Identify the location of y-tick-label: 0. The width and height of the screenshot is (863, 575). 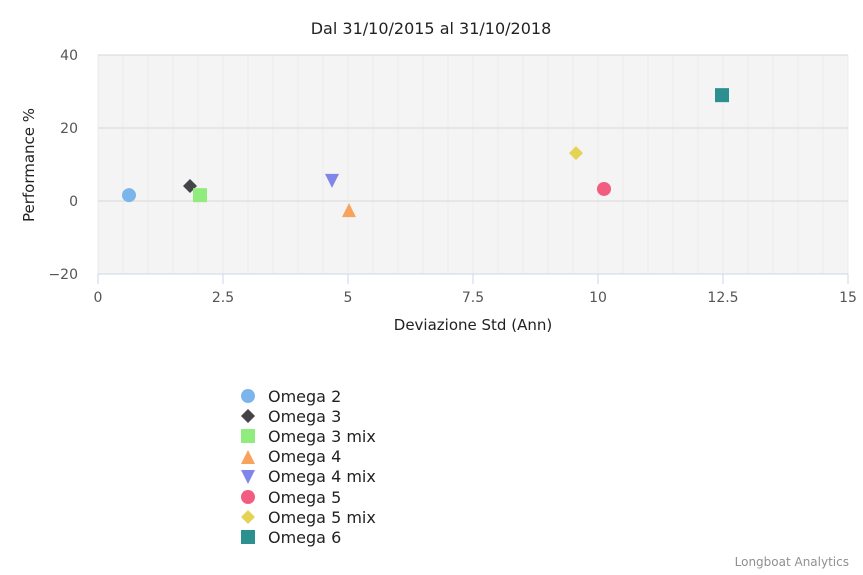
(73, 202).